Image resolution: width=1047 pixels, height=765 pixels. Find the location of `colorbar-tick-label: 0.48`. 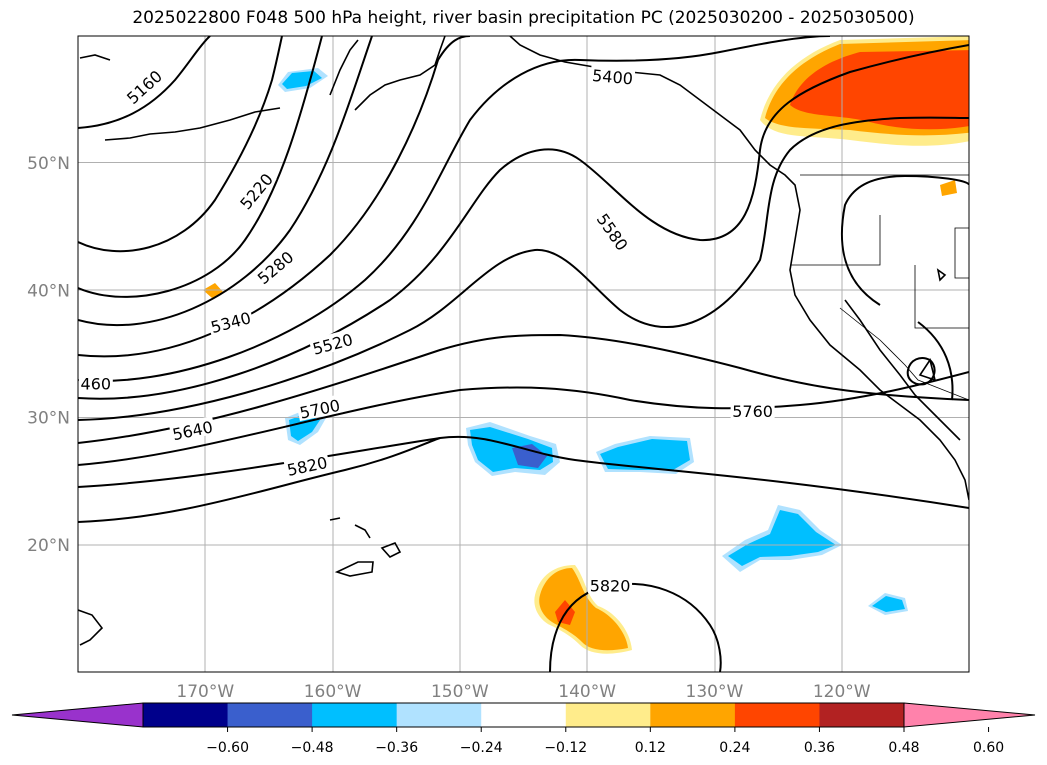

colorbar-tick-label: 0.48 is located at coordinates (903, 748).